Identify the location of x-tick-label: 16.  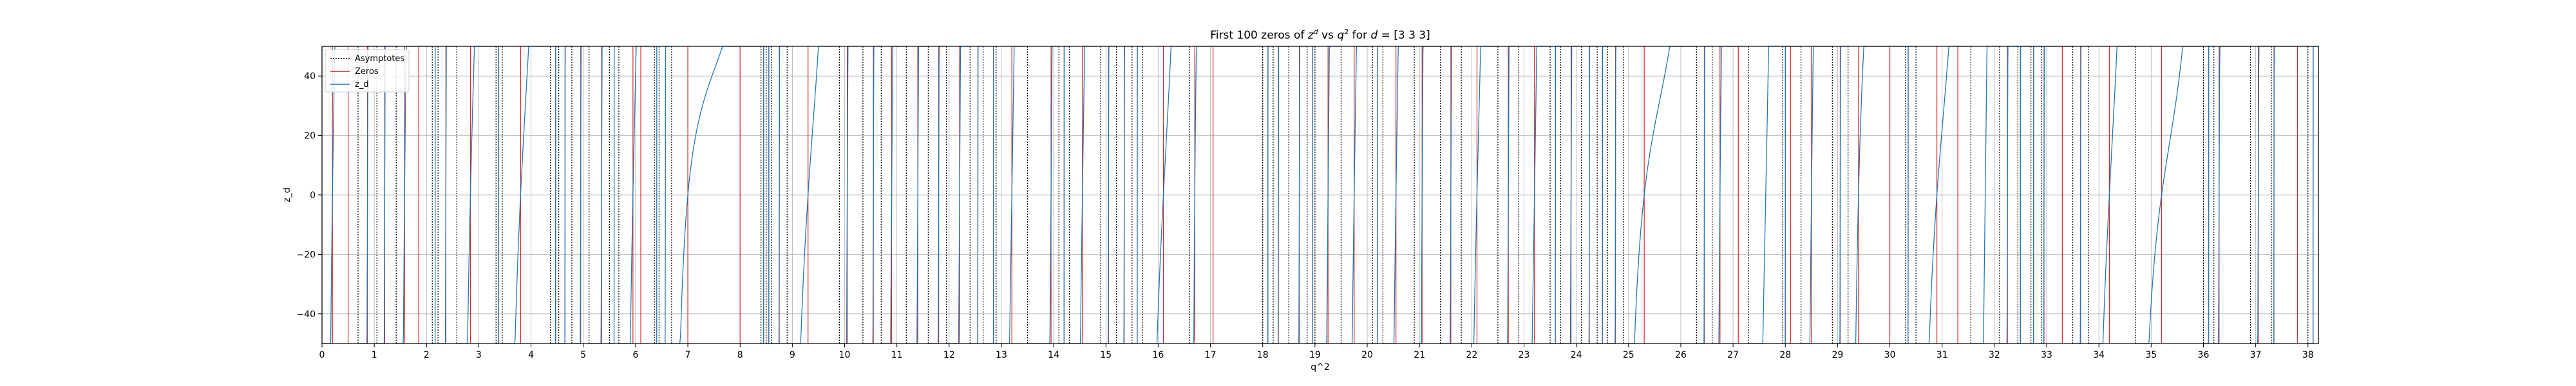
(1158, 355).